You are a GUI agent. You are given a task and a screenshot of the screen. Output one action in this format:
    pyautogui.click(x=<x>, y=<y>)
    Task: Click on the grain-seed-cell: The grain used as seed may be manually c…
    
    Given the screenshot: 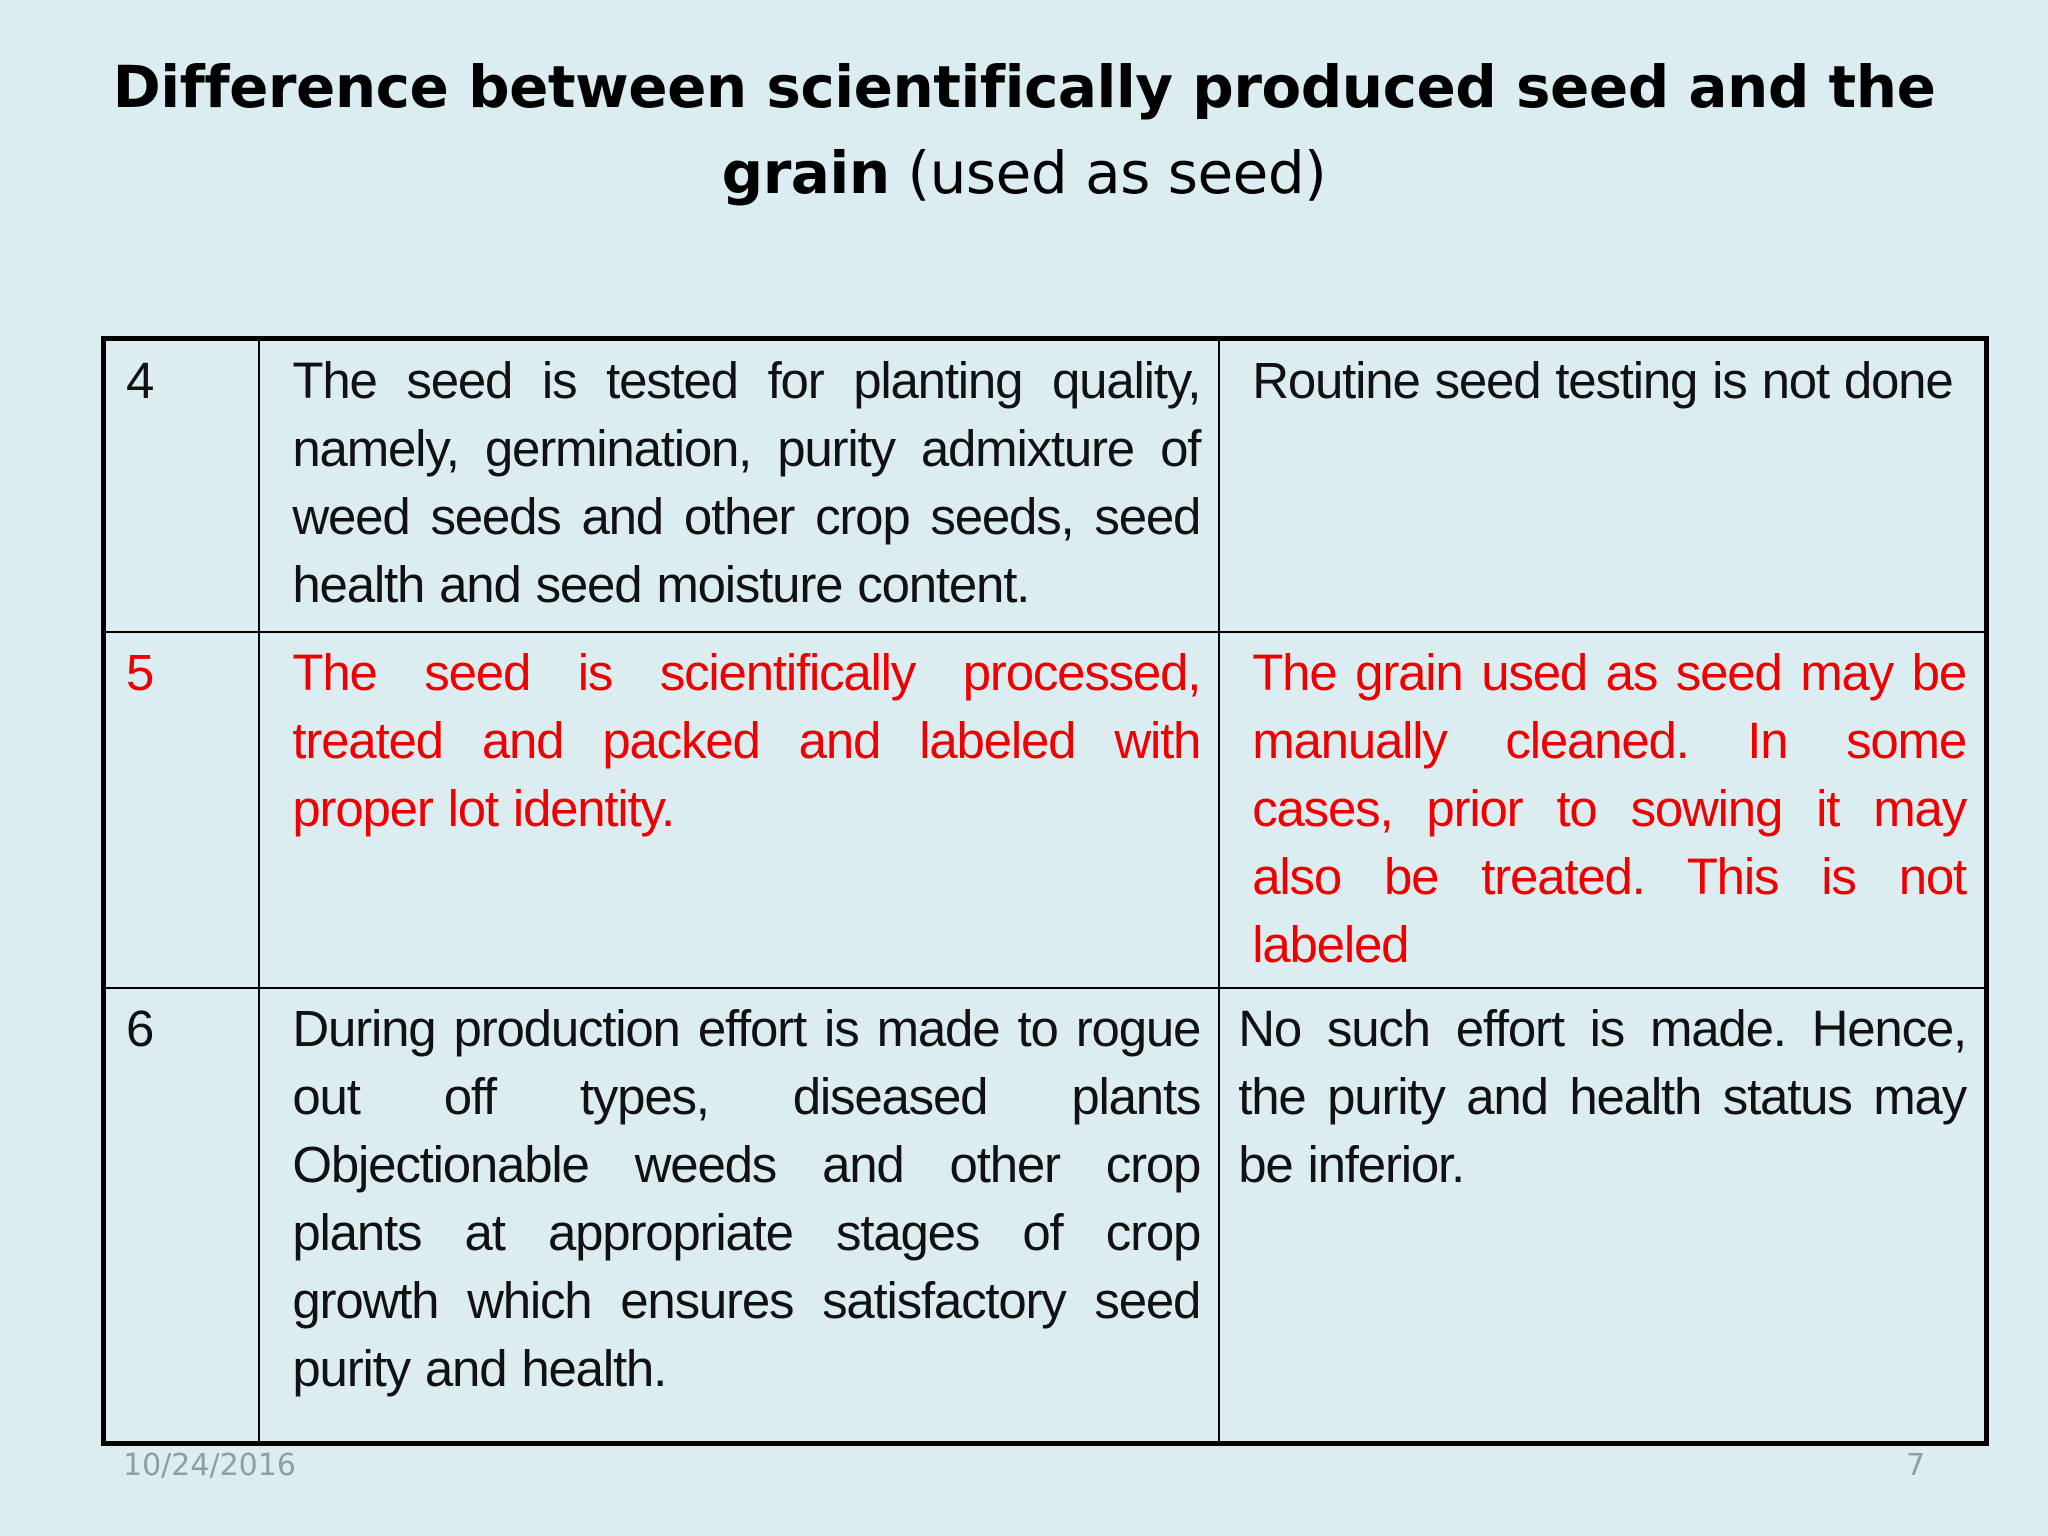 What is the action you would take?
    pyautogui.click(x=1603, y=809)
    